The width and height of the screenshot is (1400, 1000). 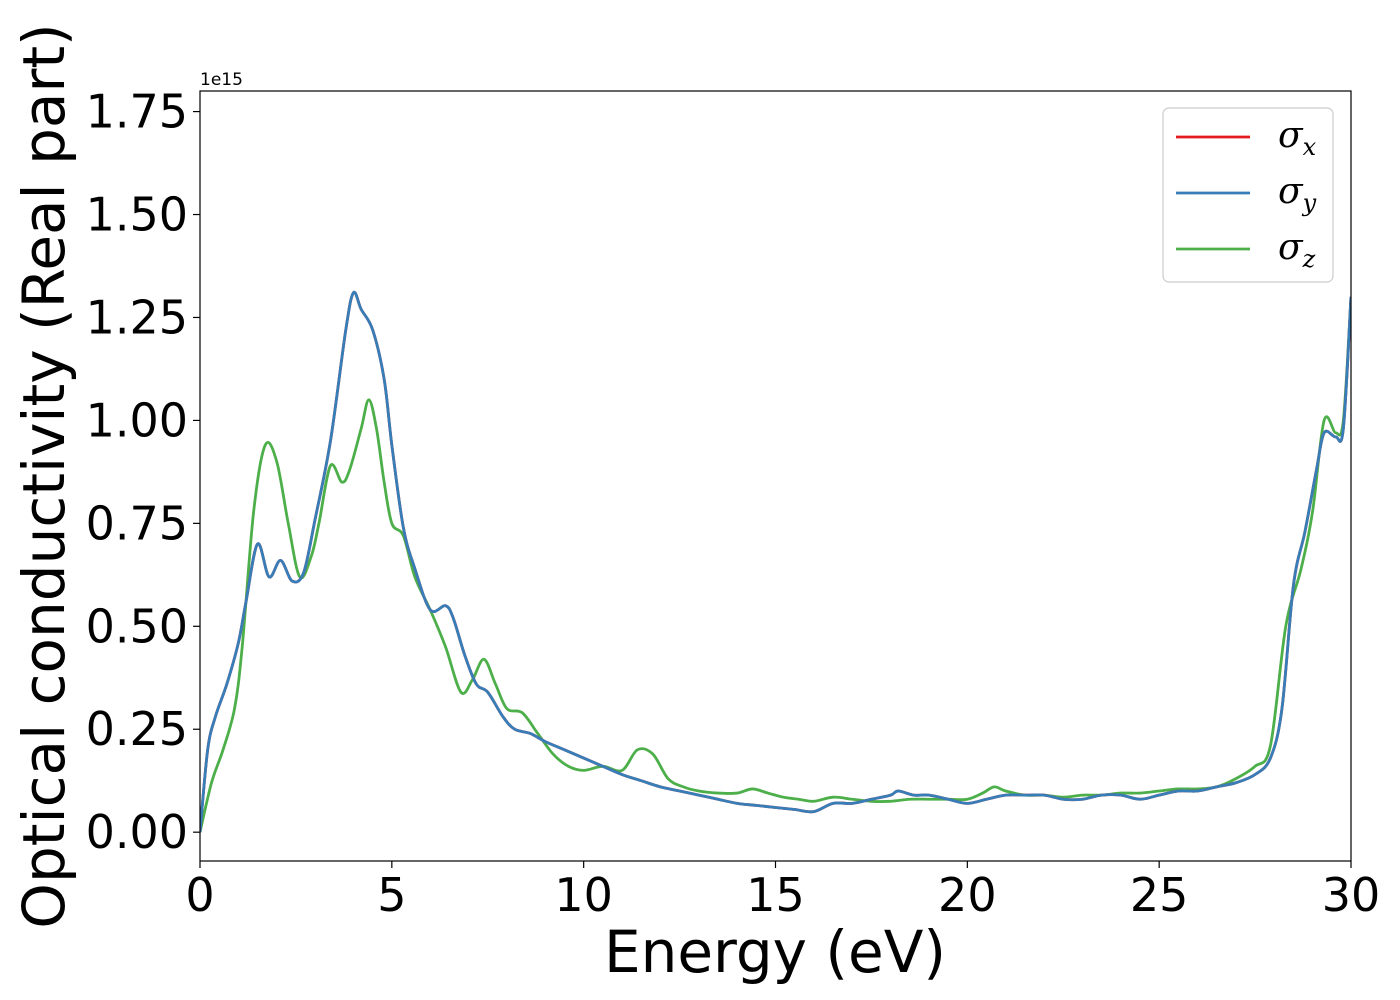 What do you see at coordinates (967, 895) in the screenshot?
I see `x-tick-label: 20` at bounding box center [967, 895].